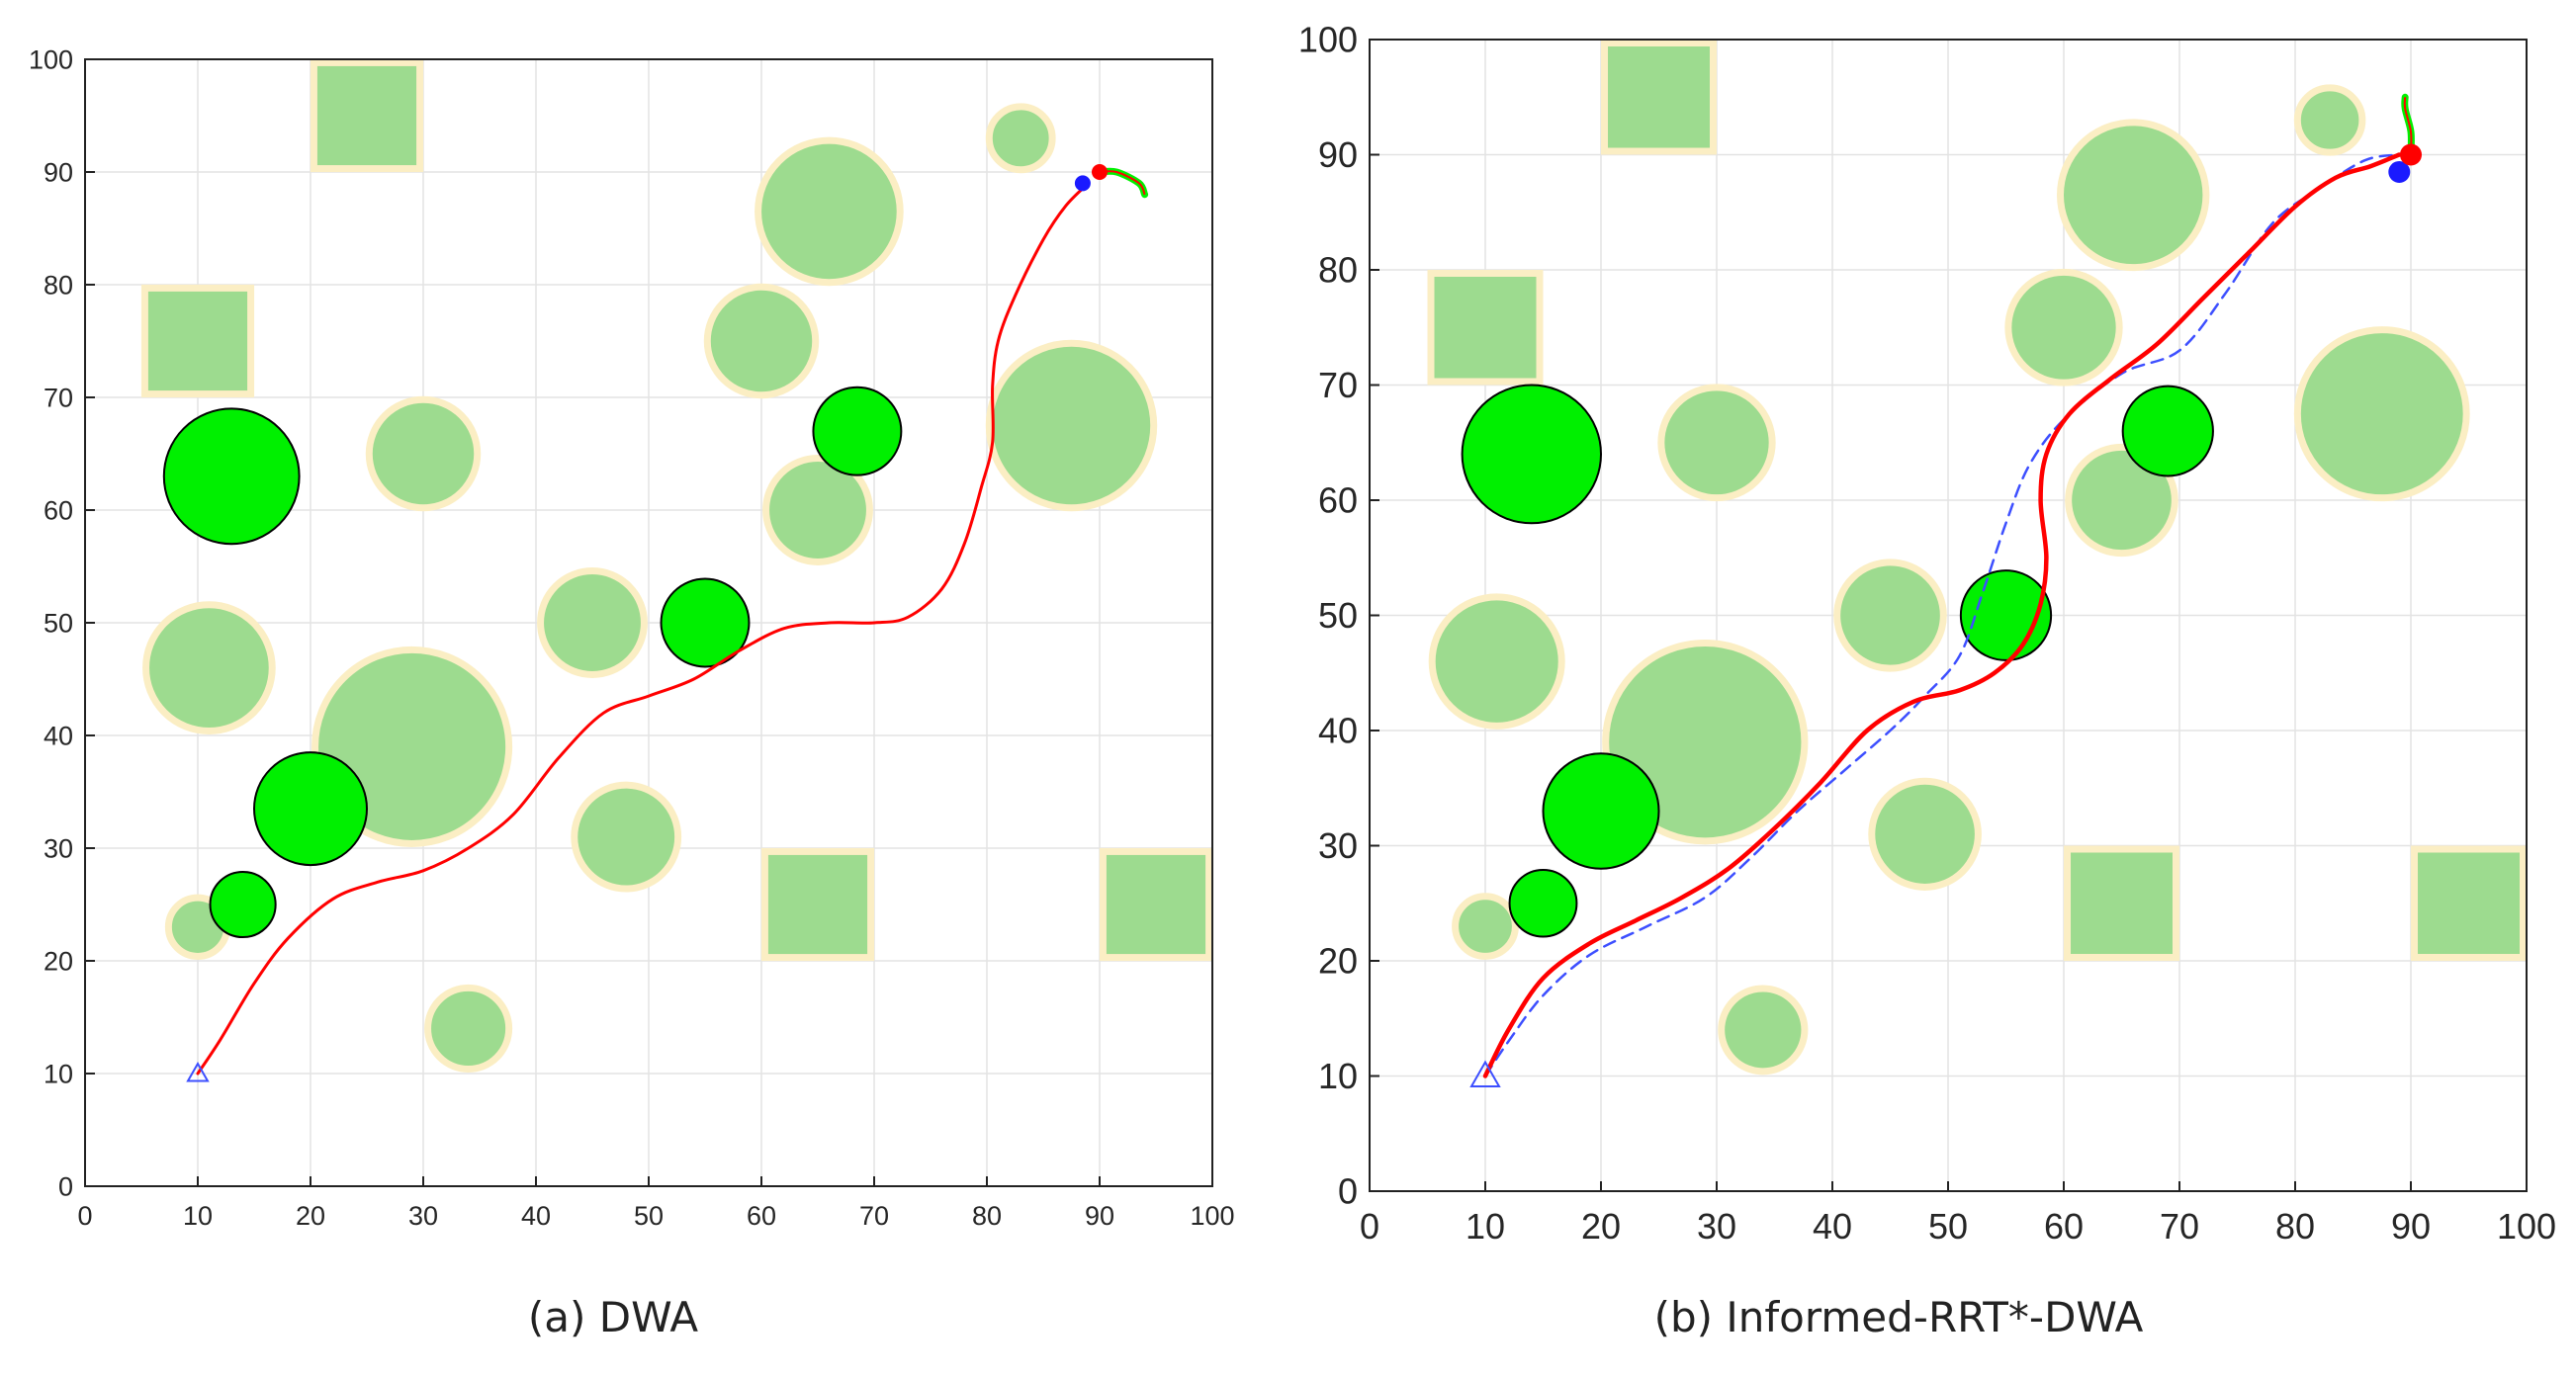 The width and height of the screenshot is (2576, 1378). I want to click on caption-informed-rrt-dwa: (b) Informed-RRT*-DWA, so click(1898, 1317).